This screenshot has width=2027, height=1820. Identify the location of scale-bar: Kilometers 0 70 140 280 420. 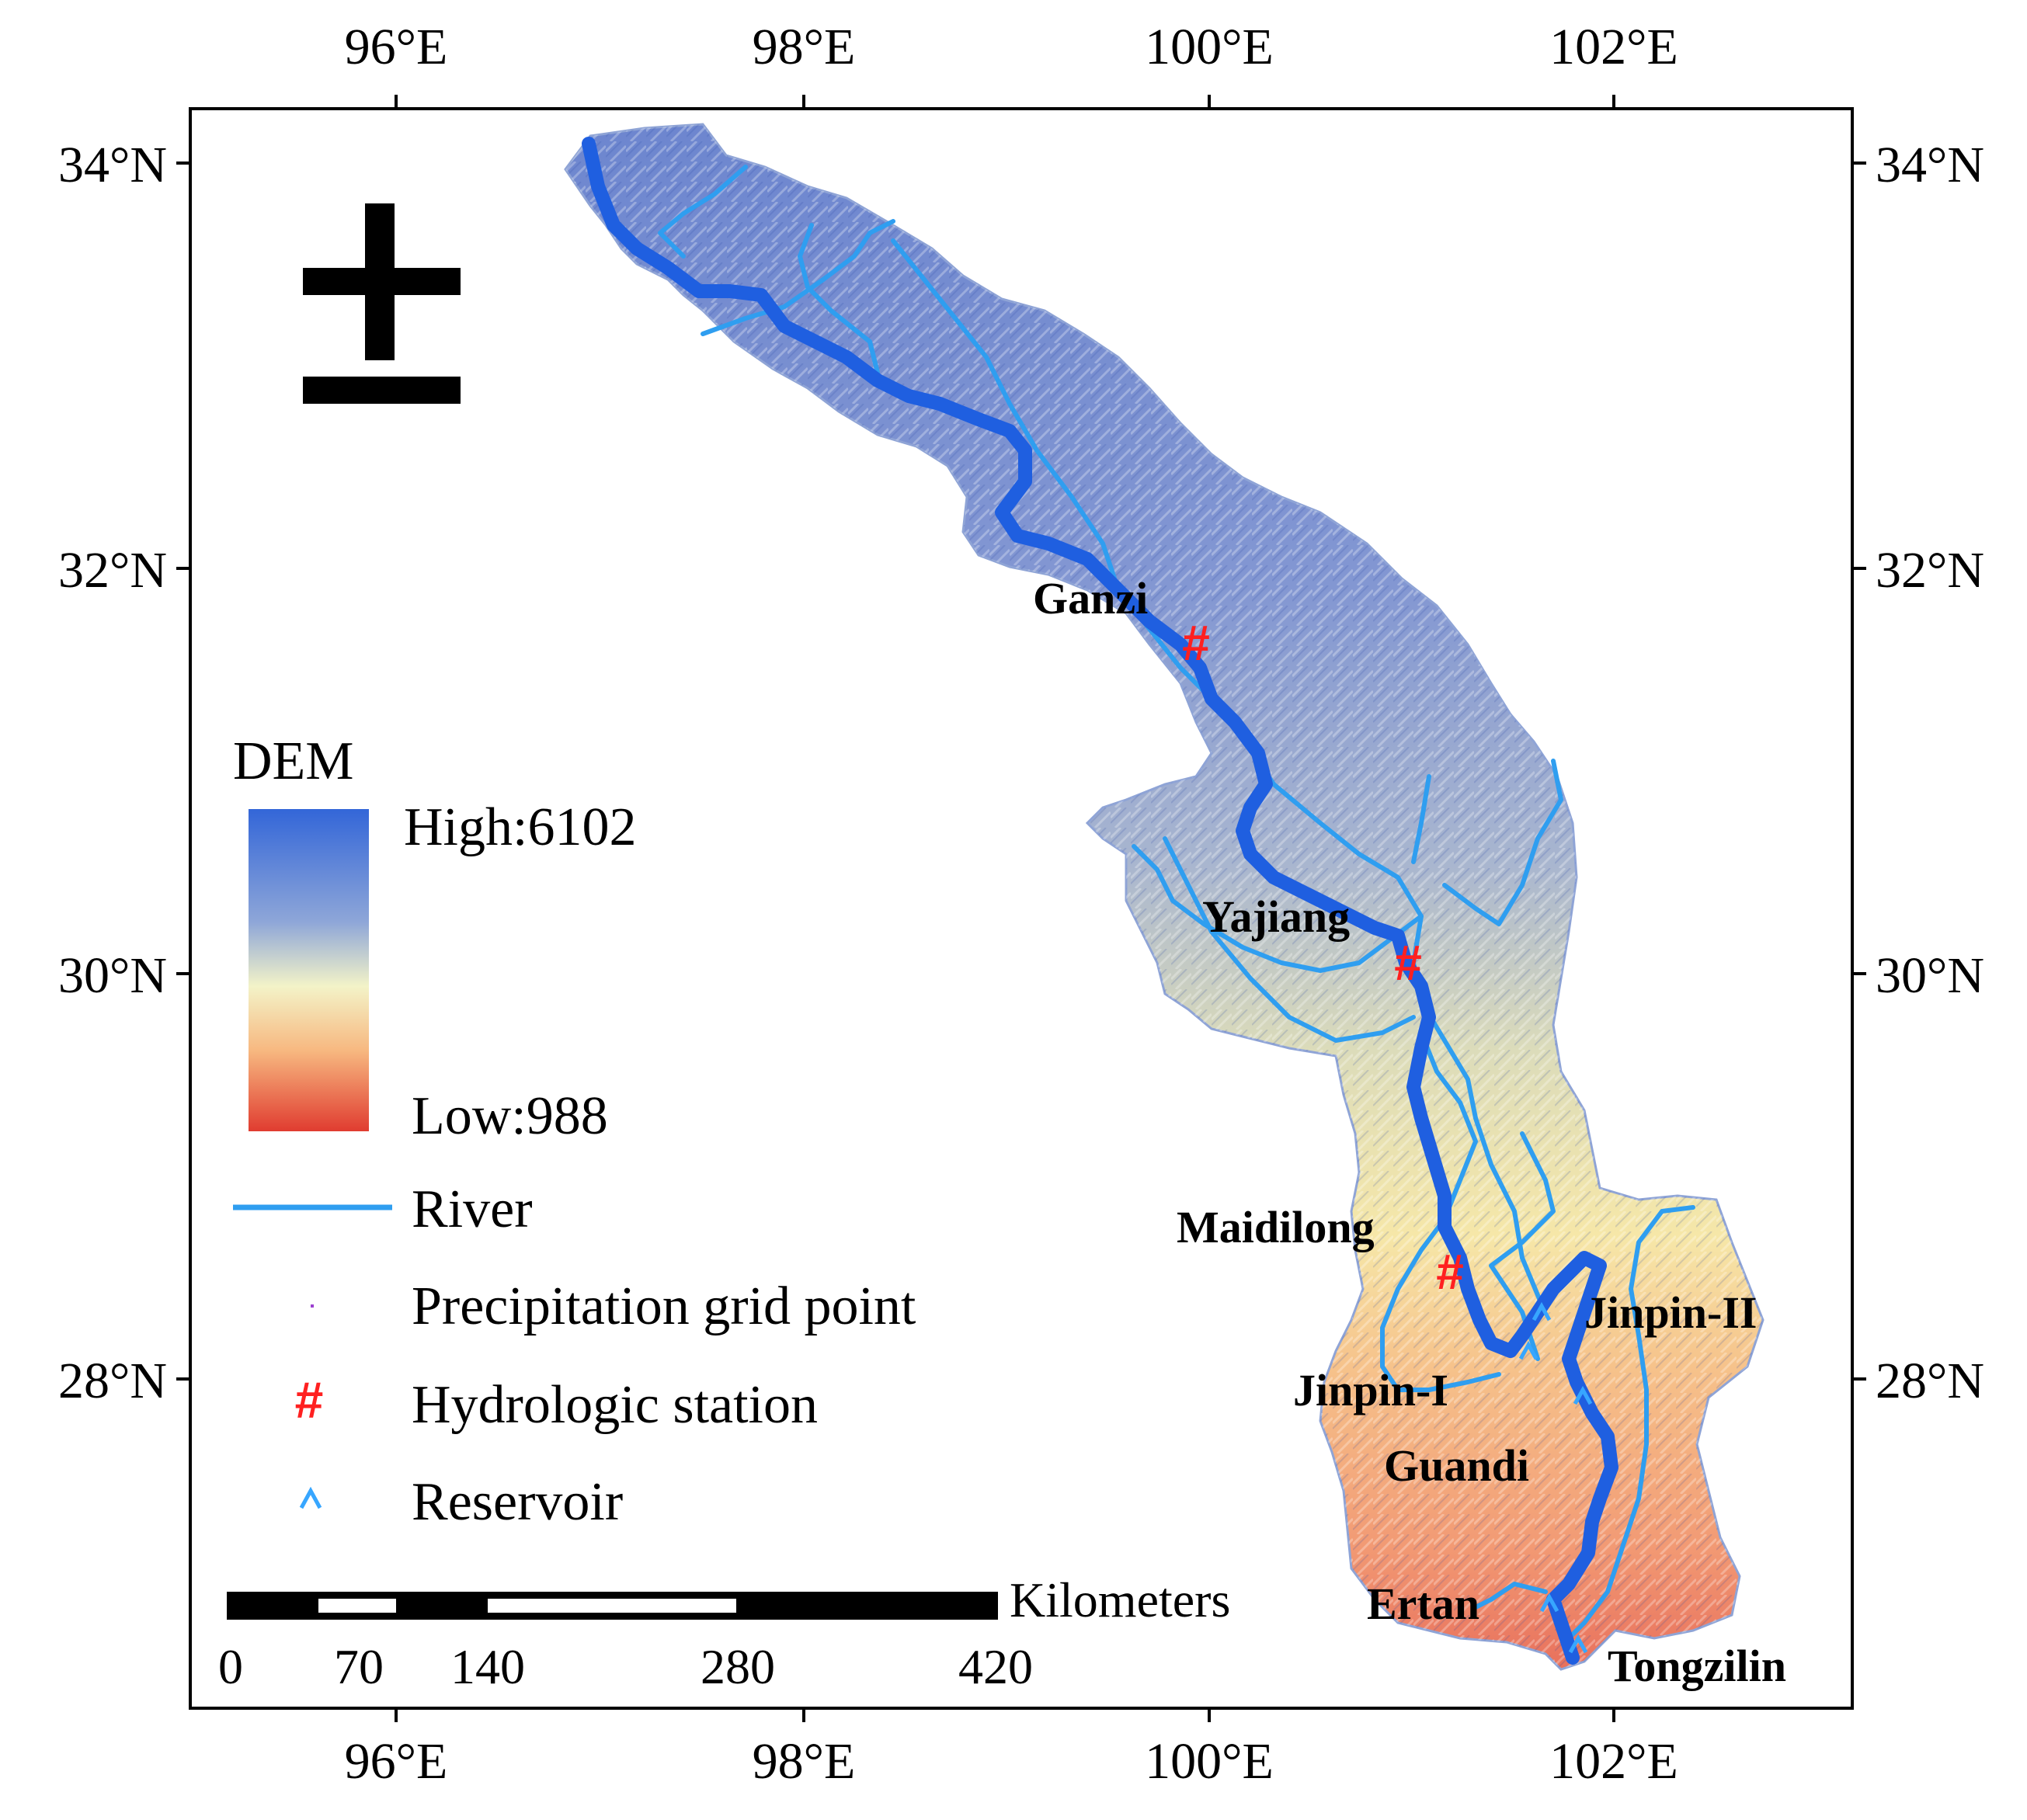
(724, 1633).